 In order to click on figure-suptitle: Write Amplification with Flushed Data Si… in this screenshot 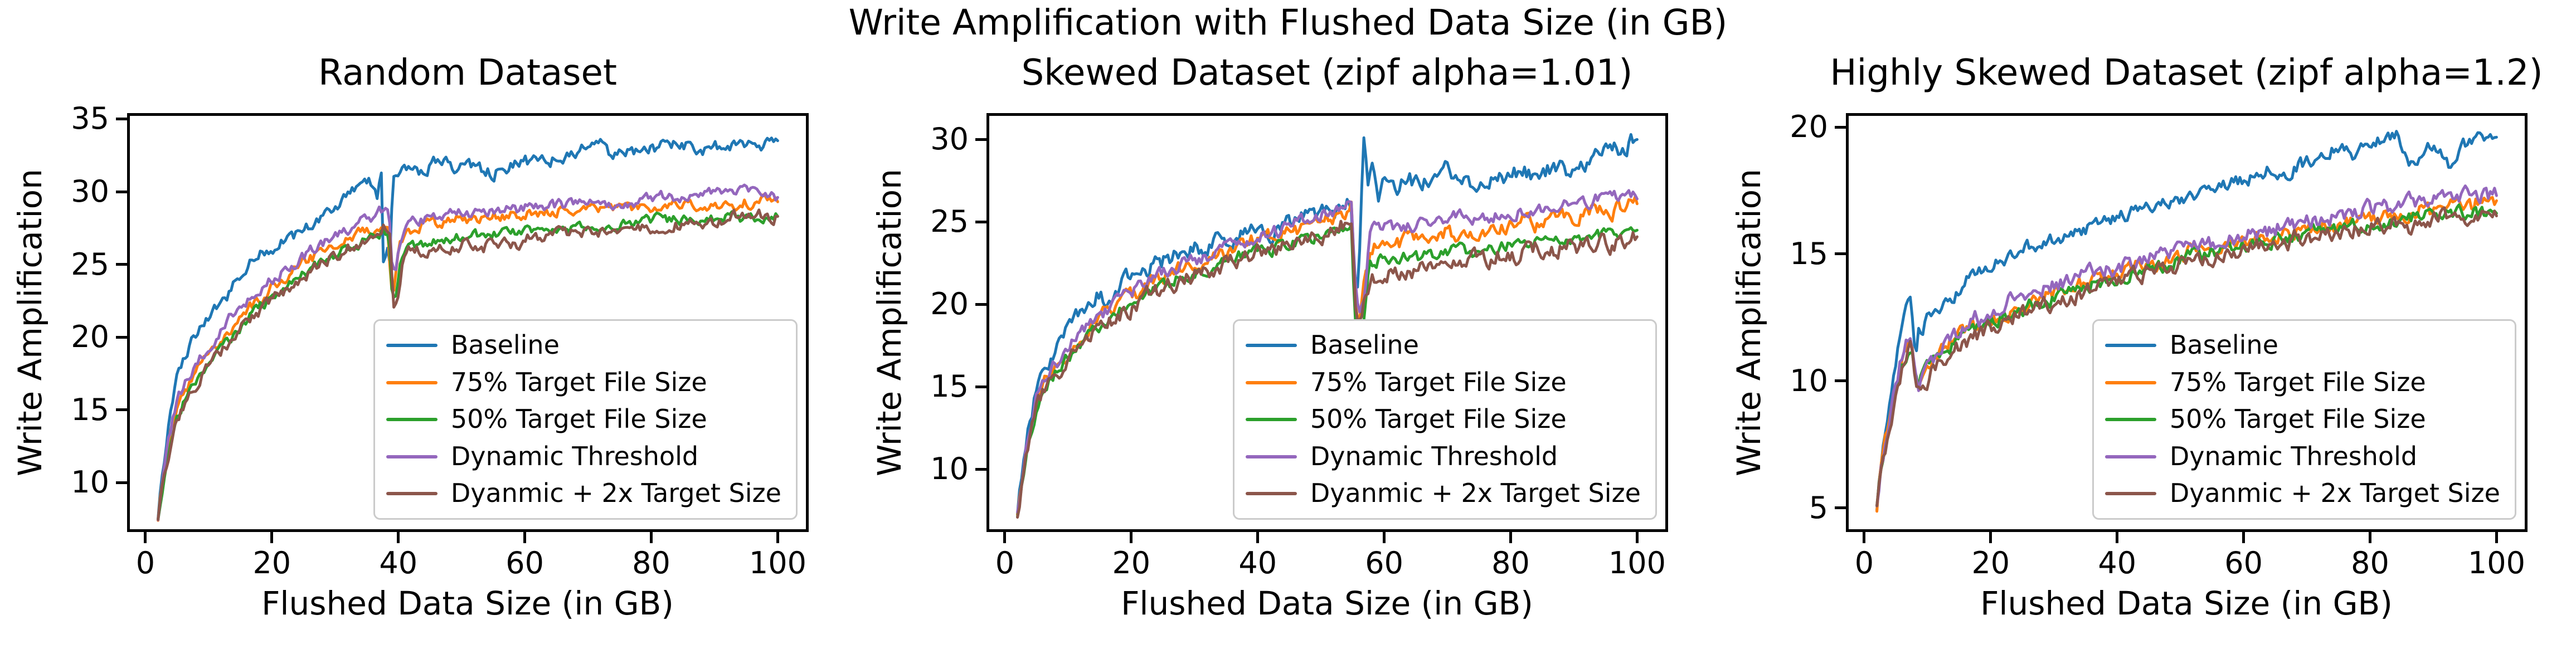, I will do `click(1288, 22)`.